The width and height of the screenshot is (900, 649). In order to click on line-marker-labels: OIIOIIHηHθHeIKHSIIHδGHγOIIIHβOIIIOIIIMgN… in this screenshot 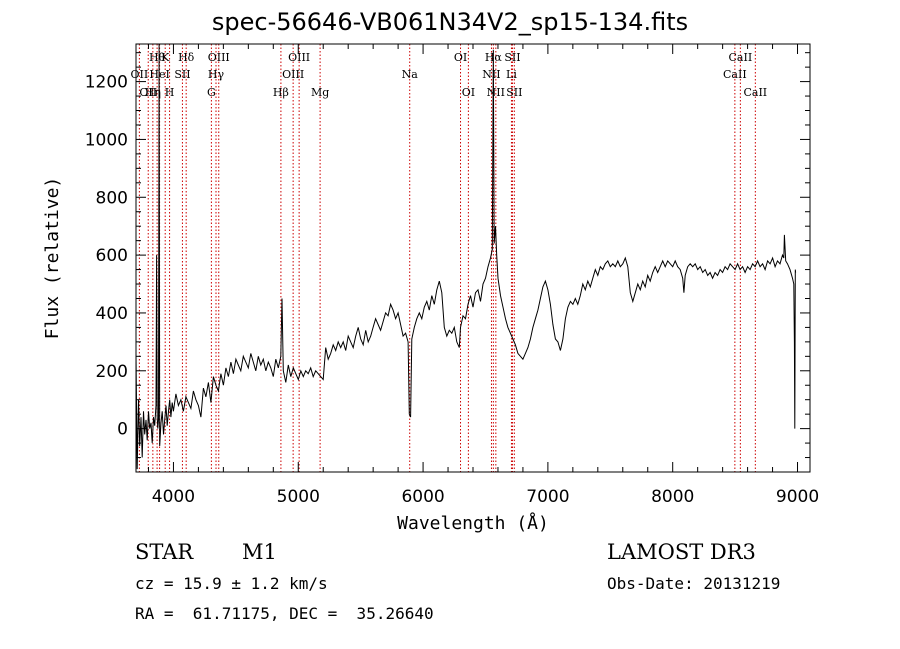, I will do `click(449, 75)`.